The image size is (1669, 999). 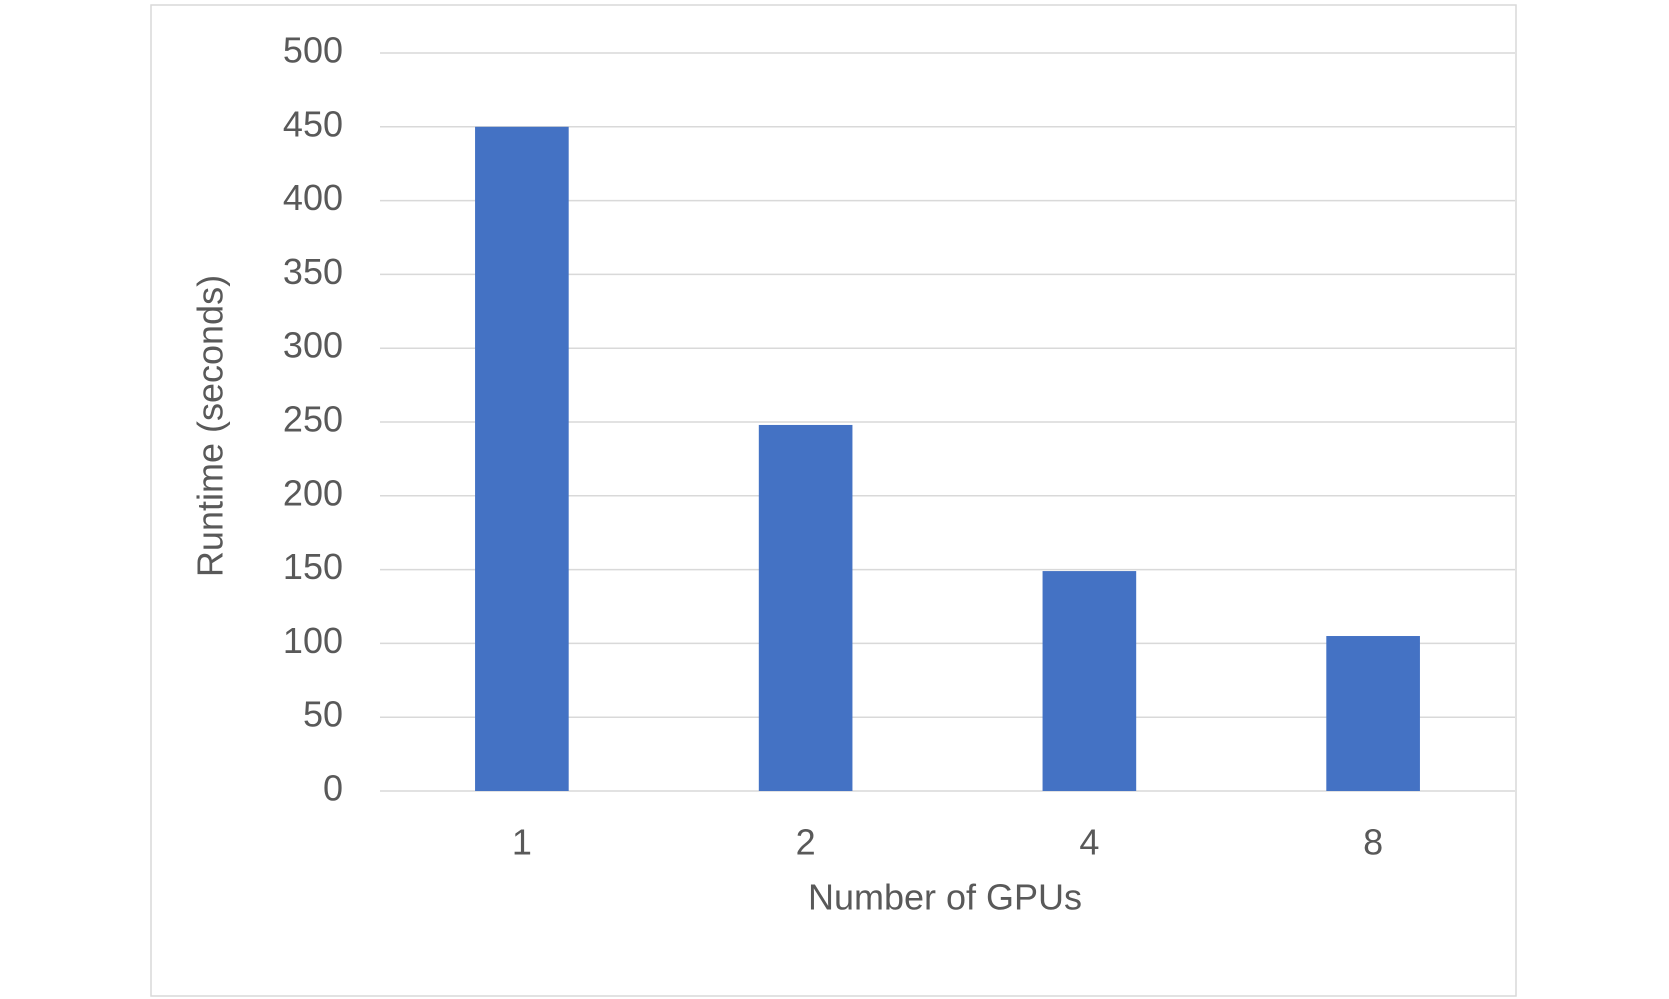 I want to click on y-tick-label: 250, so click(x=313, y=419).